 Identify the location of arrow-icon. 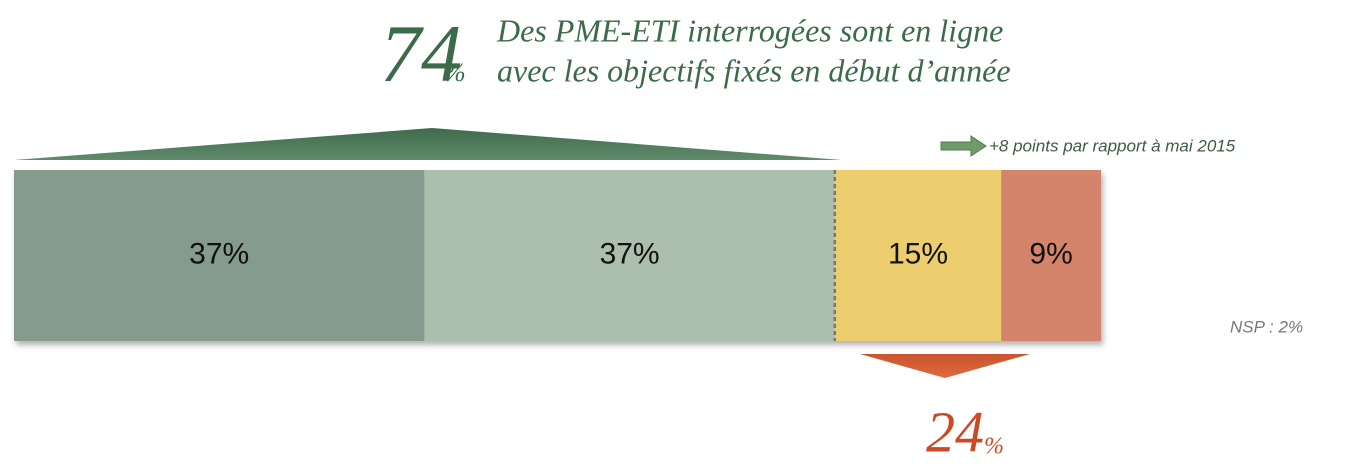
(963, 146).